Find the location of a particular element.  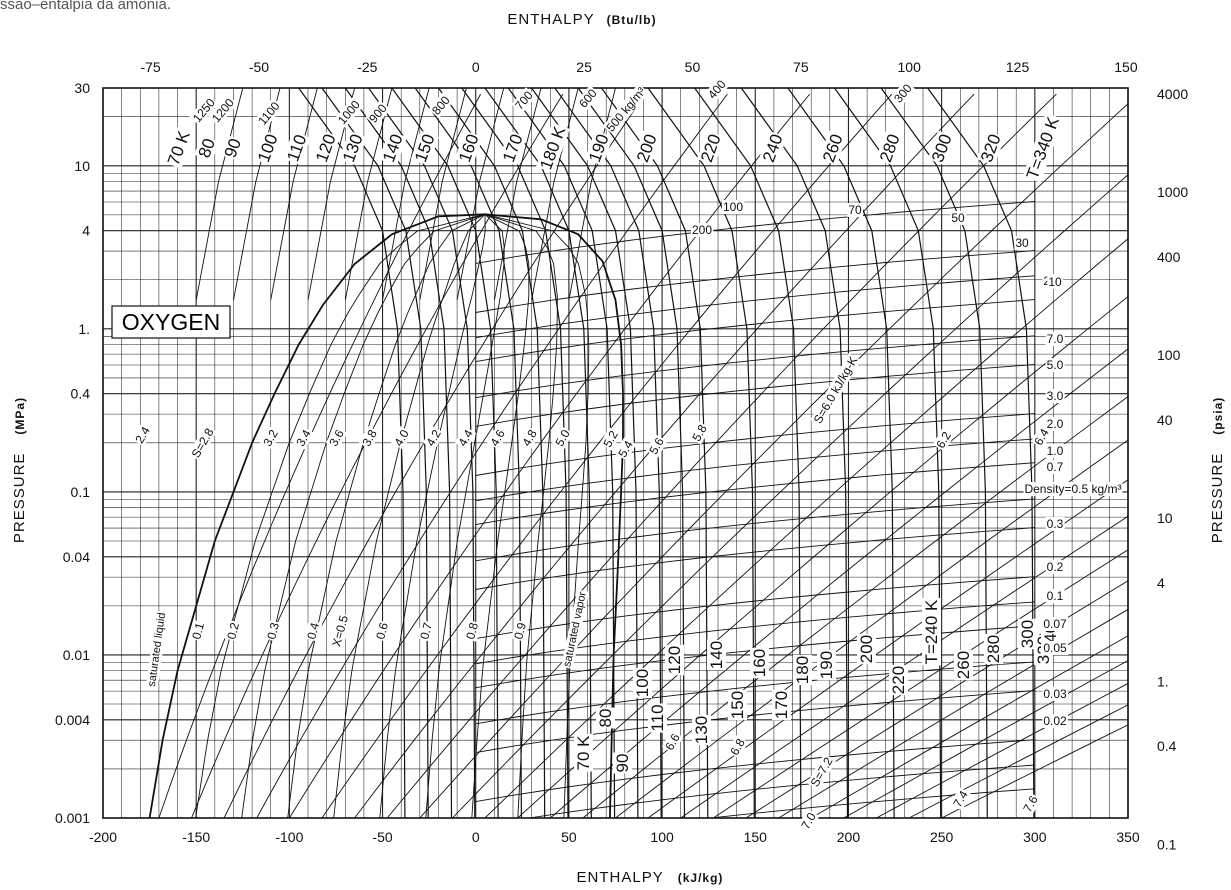

vapor-density-label: 0.02 is located at coordinates (1055, 721).